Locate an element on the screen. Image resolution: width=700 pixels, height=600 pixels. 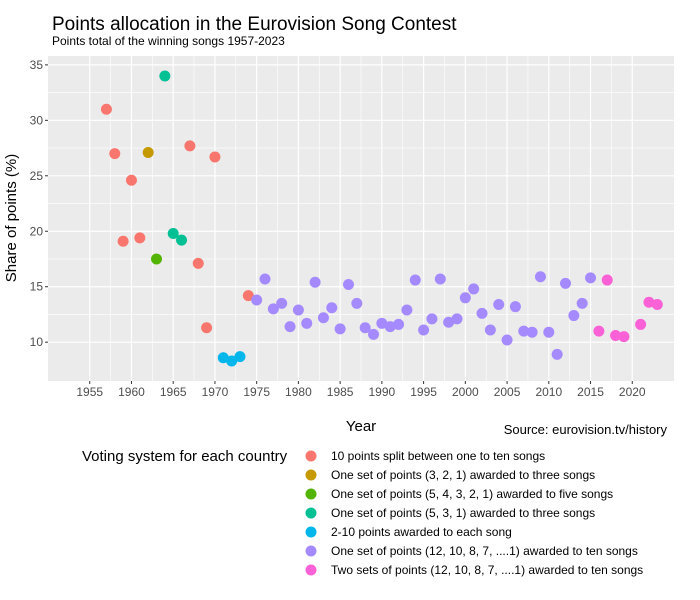
x-tick-label: 1965 is located at coordinates (173, 392).